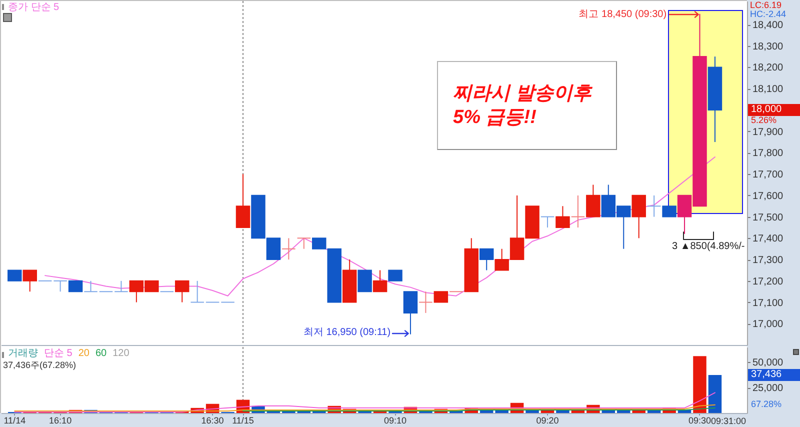 The width and height of the screenshot is (800, 427). Describe the element at coordinates (768, 132) in the screenshot. I see `y-tick-label: 17,900` at that location.